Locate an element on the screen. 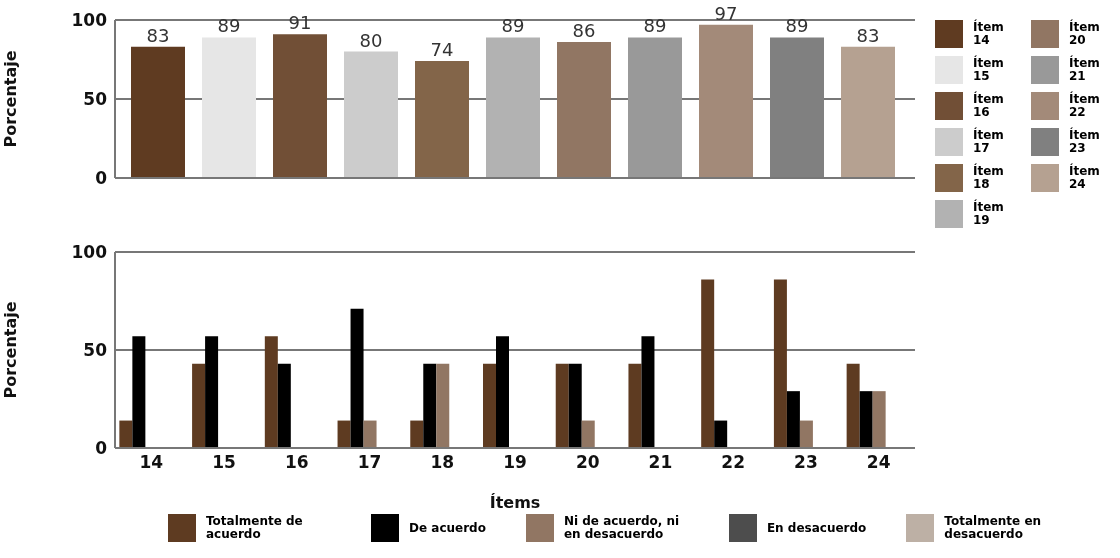 This screenshot has height=558, width=1120. legend-label: Ítem 17 is located at coordinates (989, 141).